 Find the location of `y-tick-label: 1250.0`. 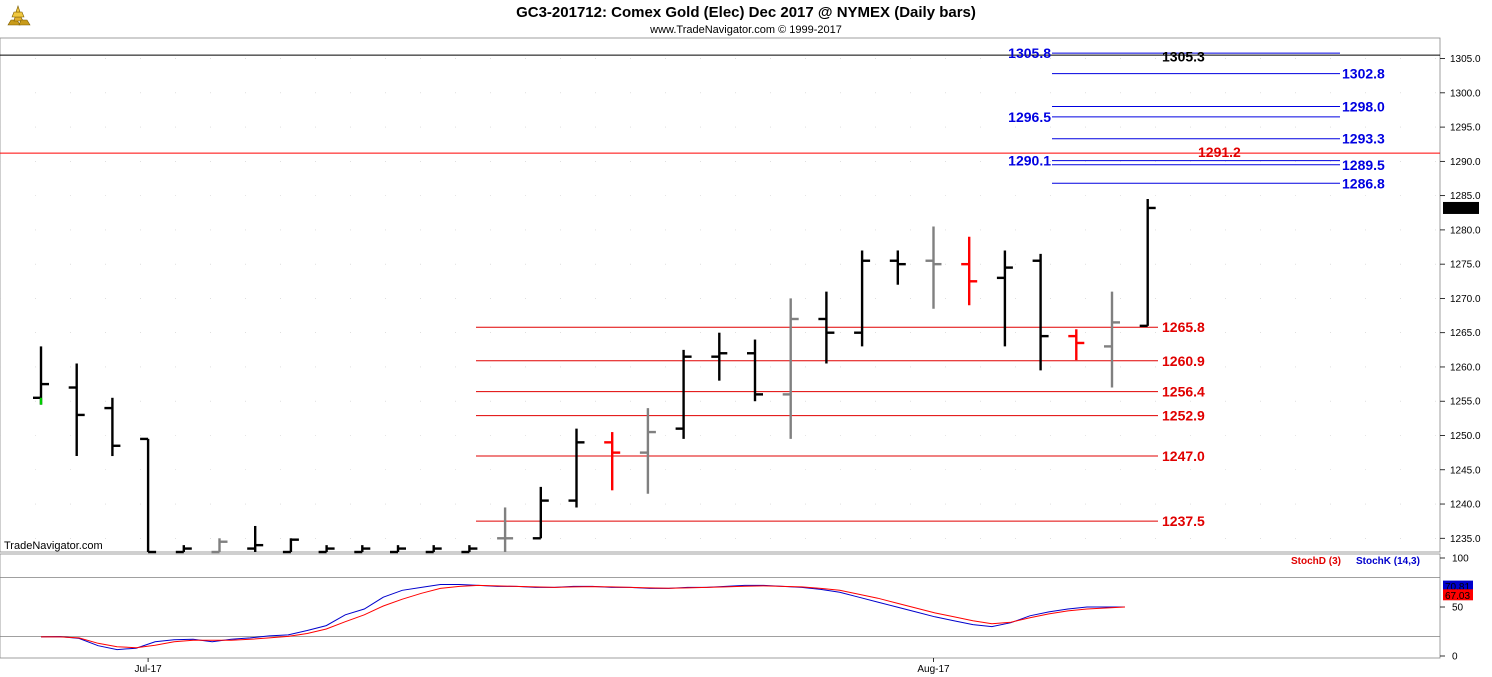

y-tick-label: 1250.0 is located at coordinates (1465, 436).